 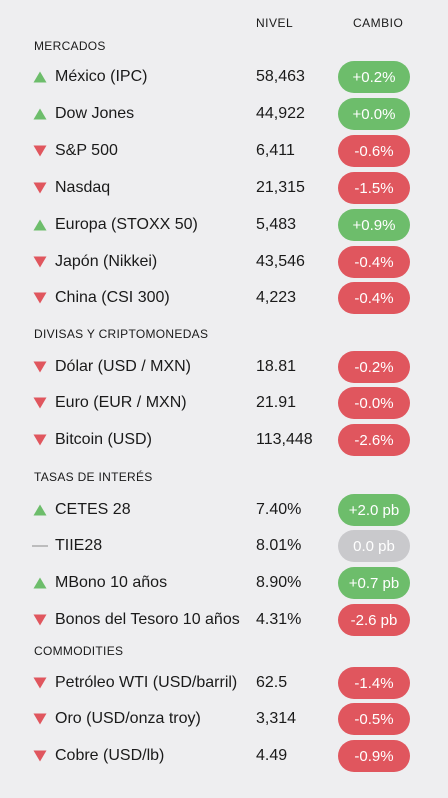 What do you see at coordinates (276, 402) in the screenshot?
I see `instrument-level: 21.91` at bounding box center [276, 402].